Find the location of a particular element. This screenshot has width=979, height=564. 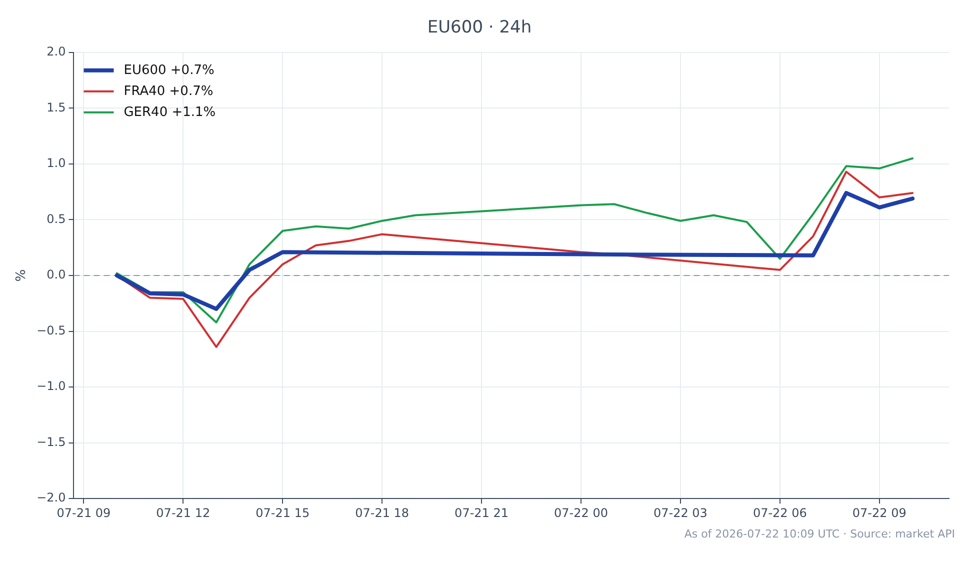

y-tick-label: −0.5 is located at coordinates (51, 330).